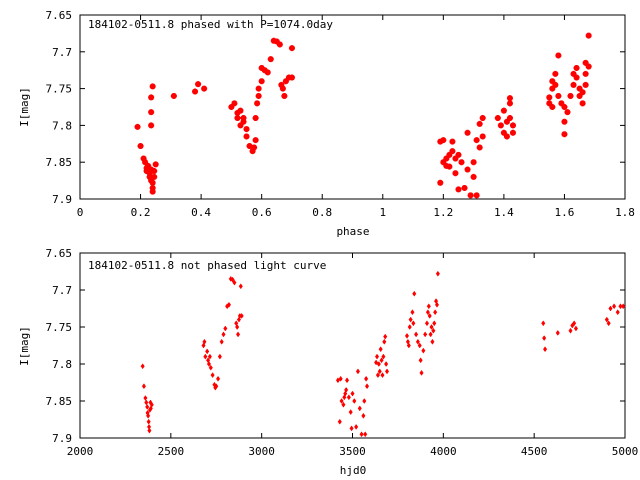 Image resolution: width=640 pixels, height=480 pixels. Describe the element at coordinates (59, 401) in the screenshot. I see `y-tick-label: 7.85` at that location.